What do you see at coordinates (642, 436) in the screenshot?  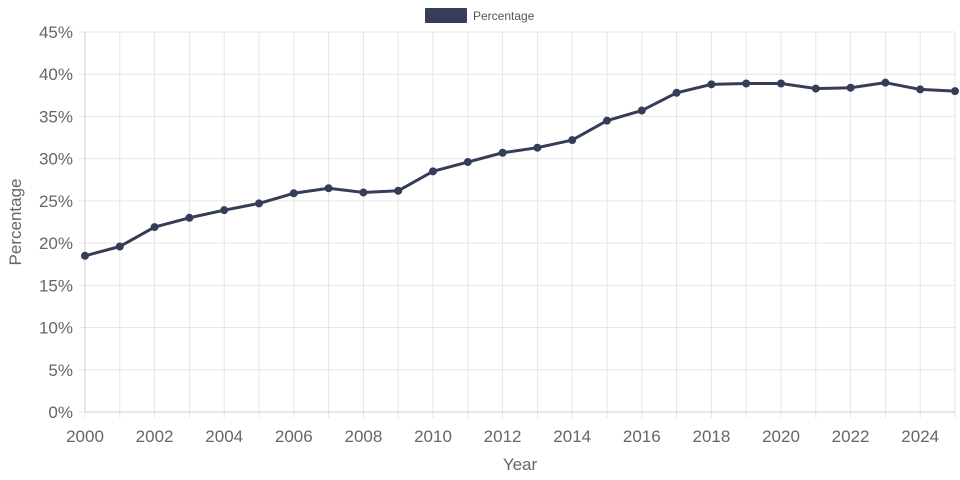 I see `x-tick-label: 2016` at bounding box center [642, 436].